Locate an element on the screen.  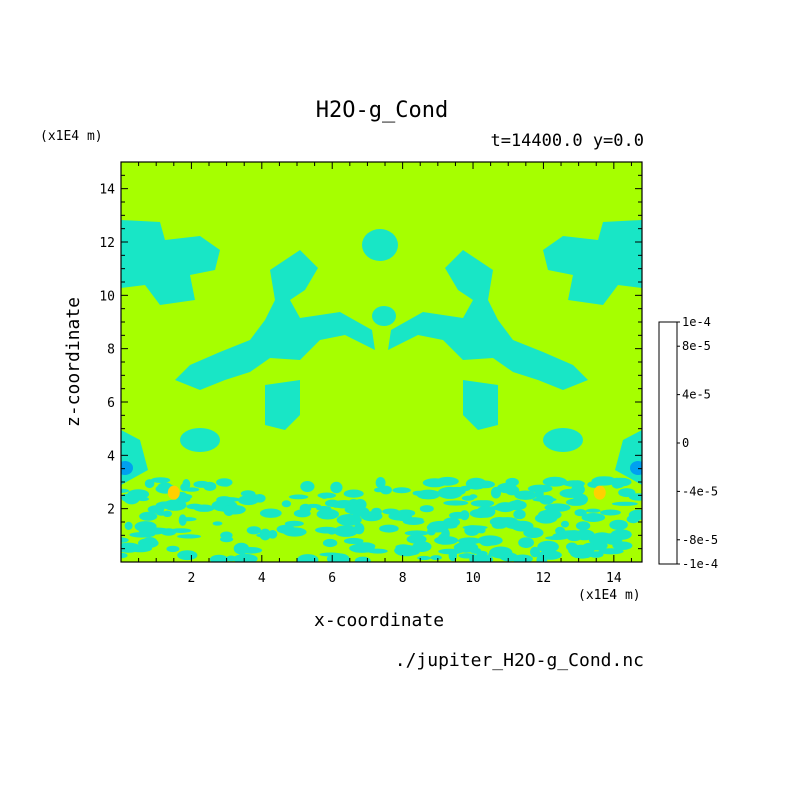
colorbar-label: 1e-4 is located at coordinates (696, 322).